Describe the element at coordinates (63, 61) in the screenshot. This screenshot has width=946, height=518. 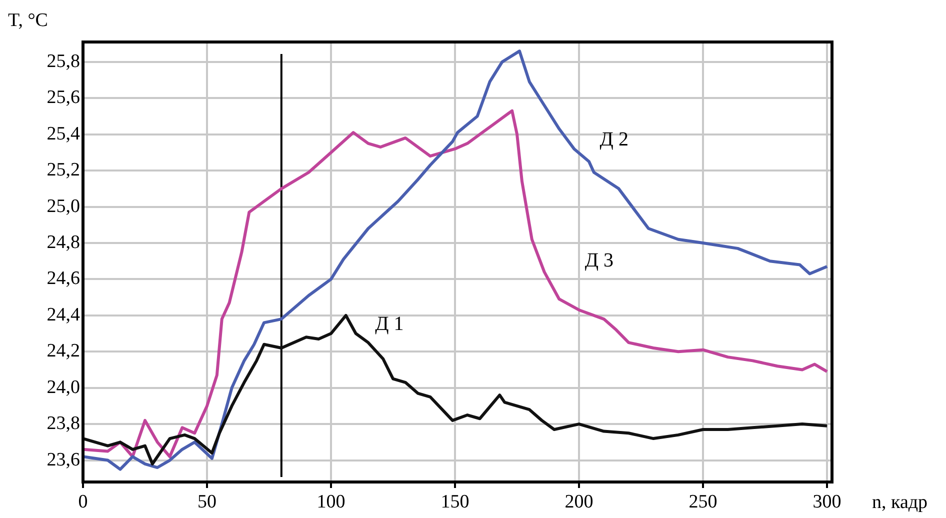
I see `y-tick-label: 25,8` at that location.